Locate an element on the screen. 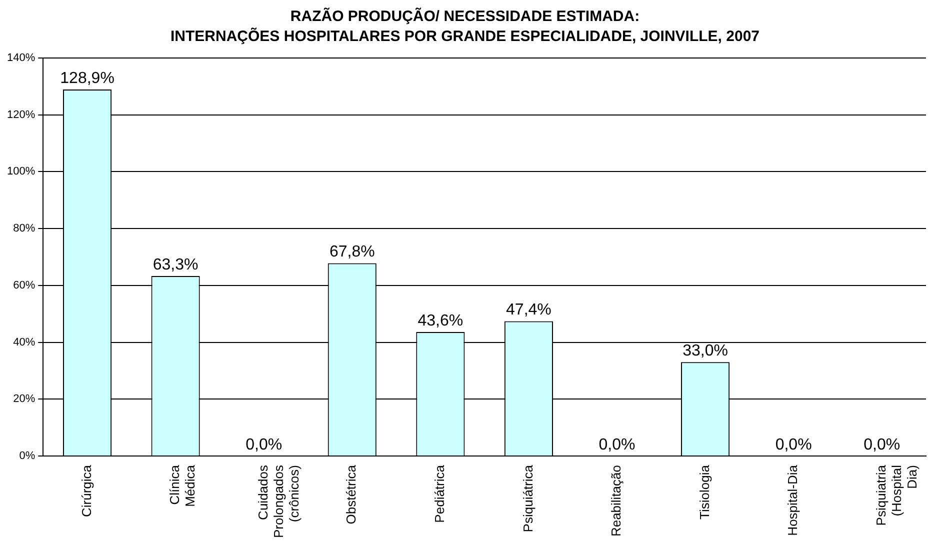 The width and height of the screenshot is (938, 541). chart-title: RAZÃO PRODUÇÃO/ NECESSIDADE ESTIMADA: is located at coordinates (465, 16).